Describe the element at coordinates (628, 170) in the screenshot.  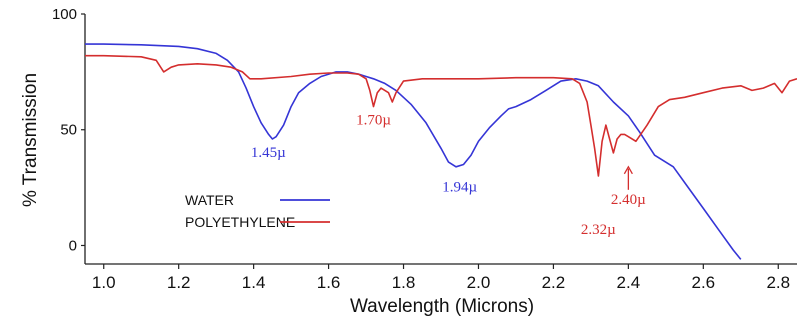
I see `annotation-arrow-head` at that location.